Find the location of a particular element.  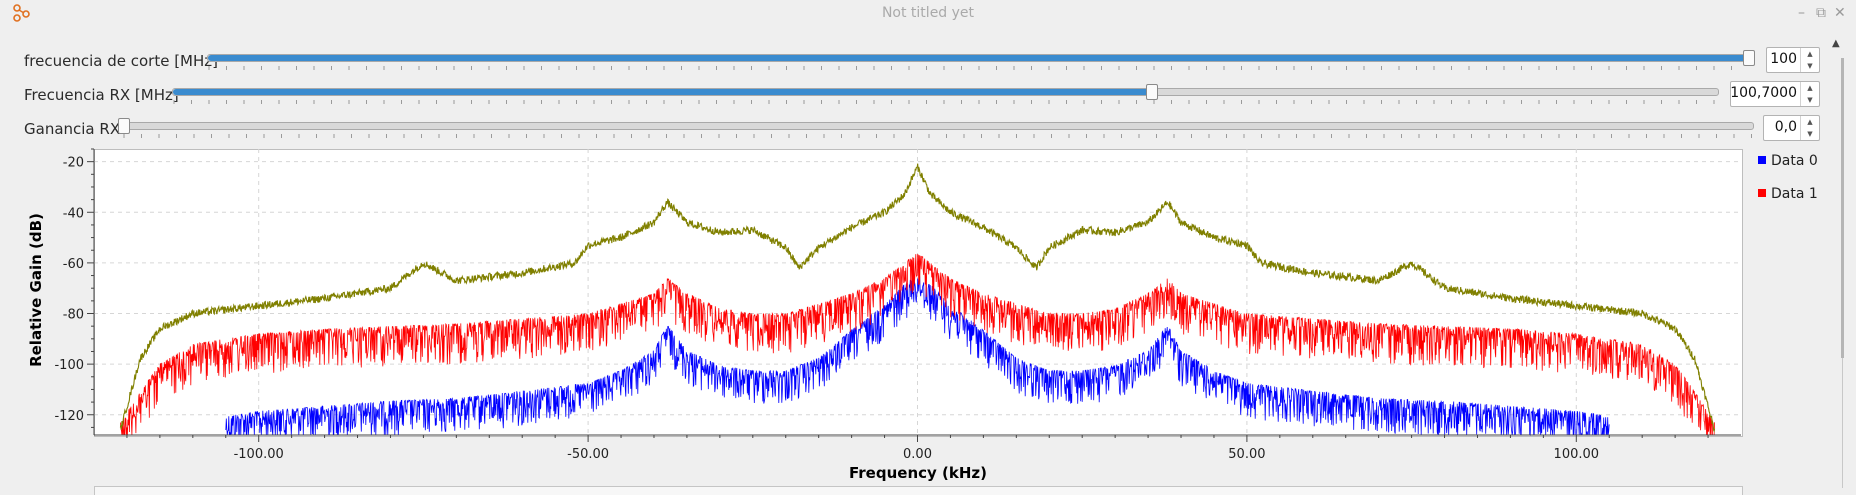

x-tick-label: 0.00 is located at coordinates (917, 454).